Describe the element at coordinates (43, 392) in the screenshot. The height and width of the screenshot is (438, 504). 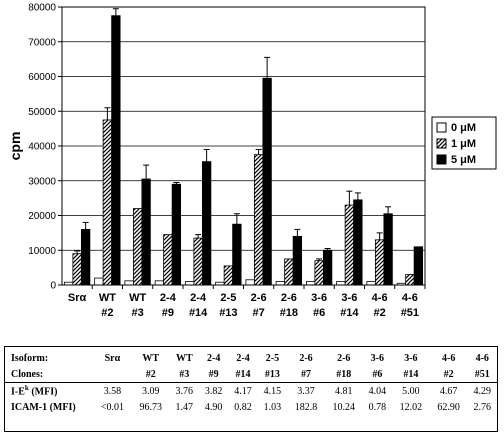
I see `row-label-tail: (MFI)` at that location.